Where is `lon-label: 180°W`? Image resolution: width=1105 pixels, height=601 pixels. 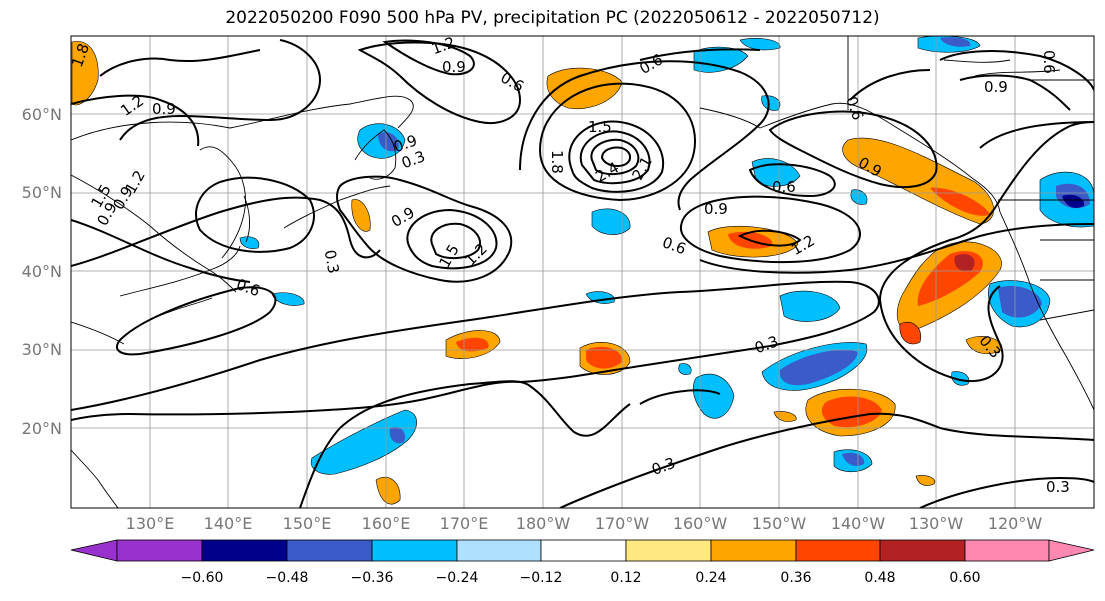 lon-label: 180°W is located at coordinates (543, 523).